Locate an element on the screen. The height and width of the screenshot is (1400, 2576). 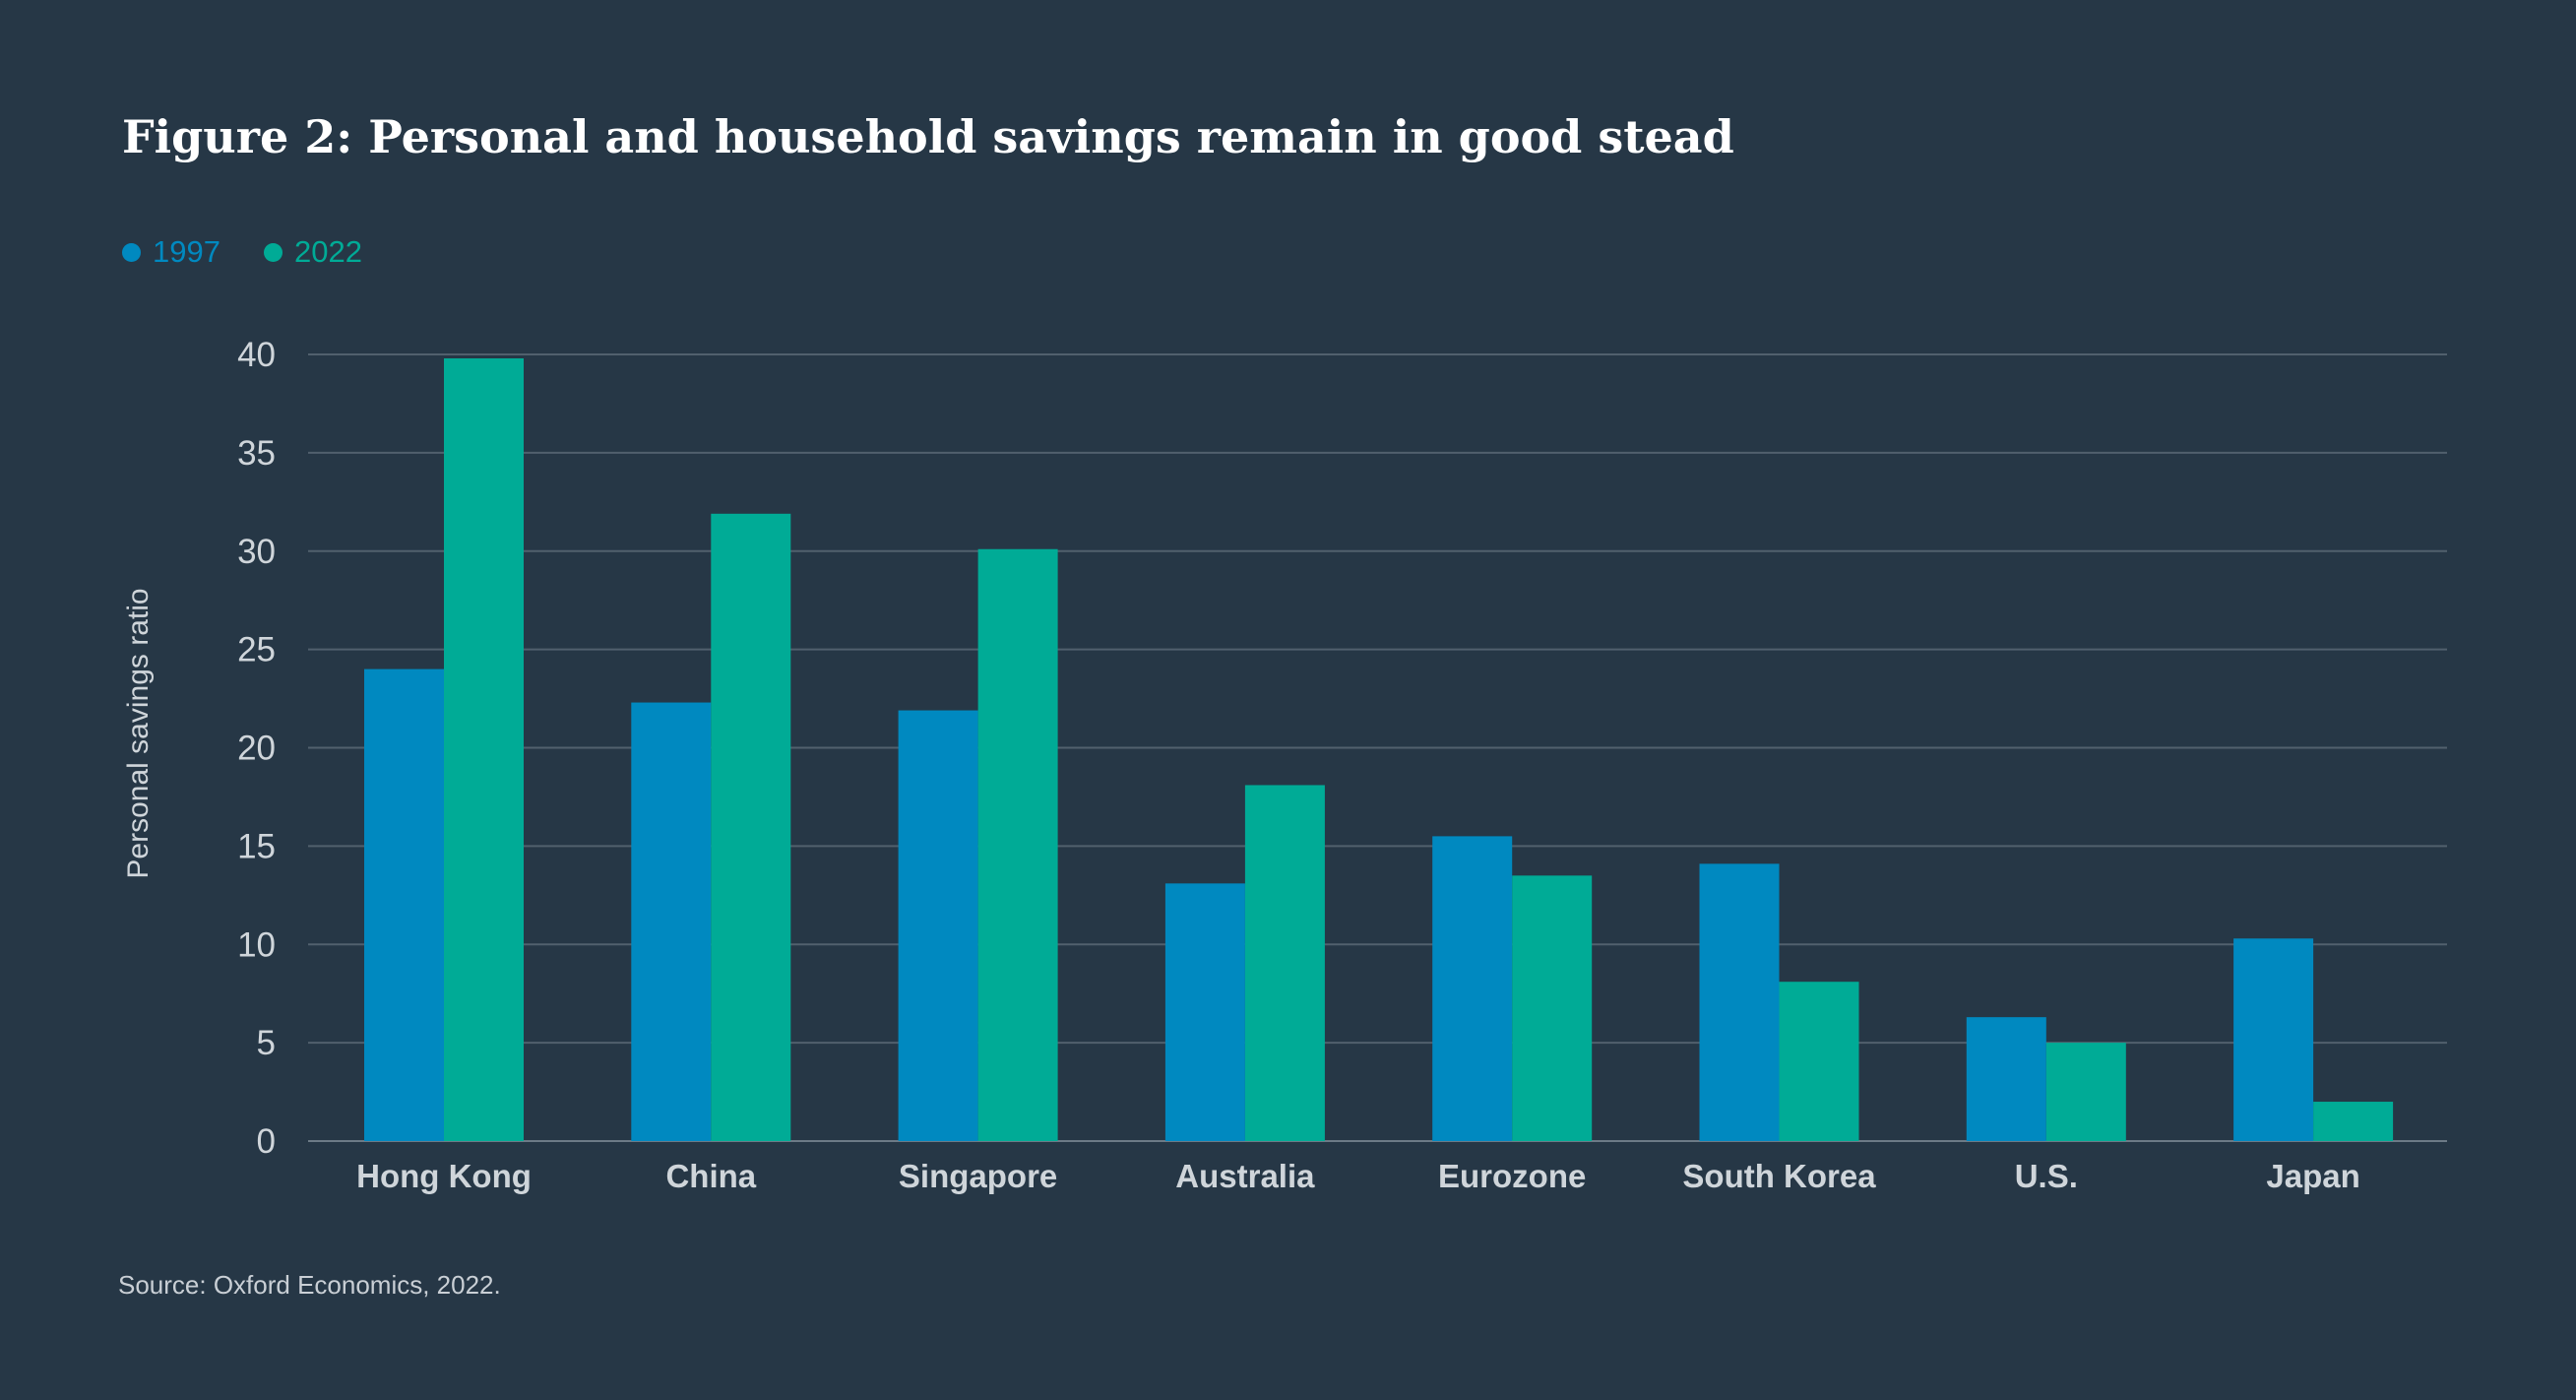
legend-item-1997: 1997 is located at coordinates (171, 252).